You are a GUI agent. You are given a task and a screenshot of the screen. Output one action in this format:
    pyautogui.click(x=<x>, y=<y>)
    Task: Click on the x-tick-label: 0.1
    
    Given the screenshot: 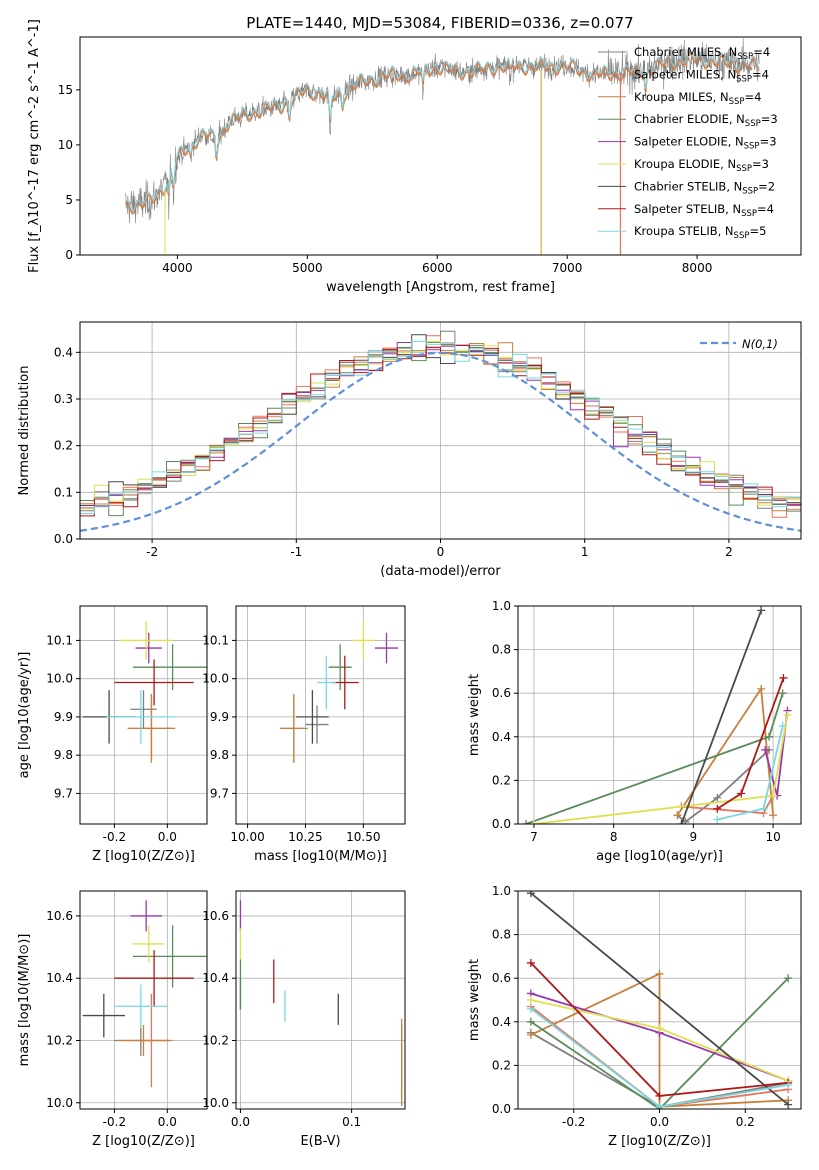 What is the action you would take?
    pyautogui.click(x=351, y=1122)
    